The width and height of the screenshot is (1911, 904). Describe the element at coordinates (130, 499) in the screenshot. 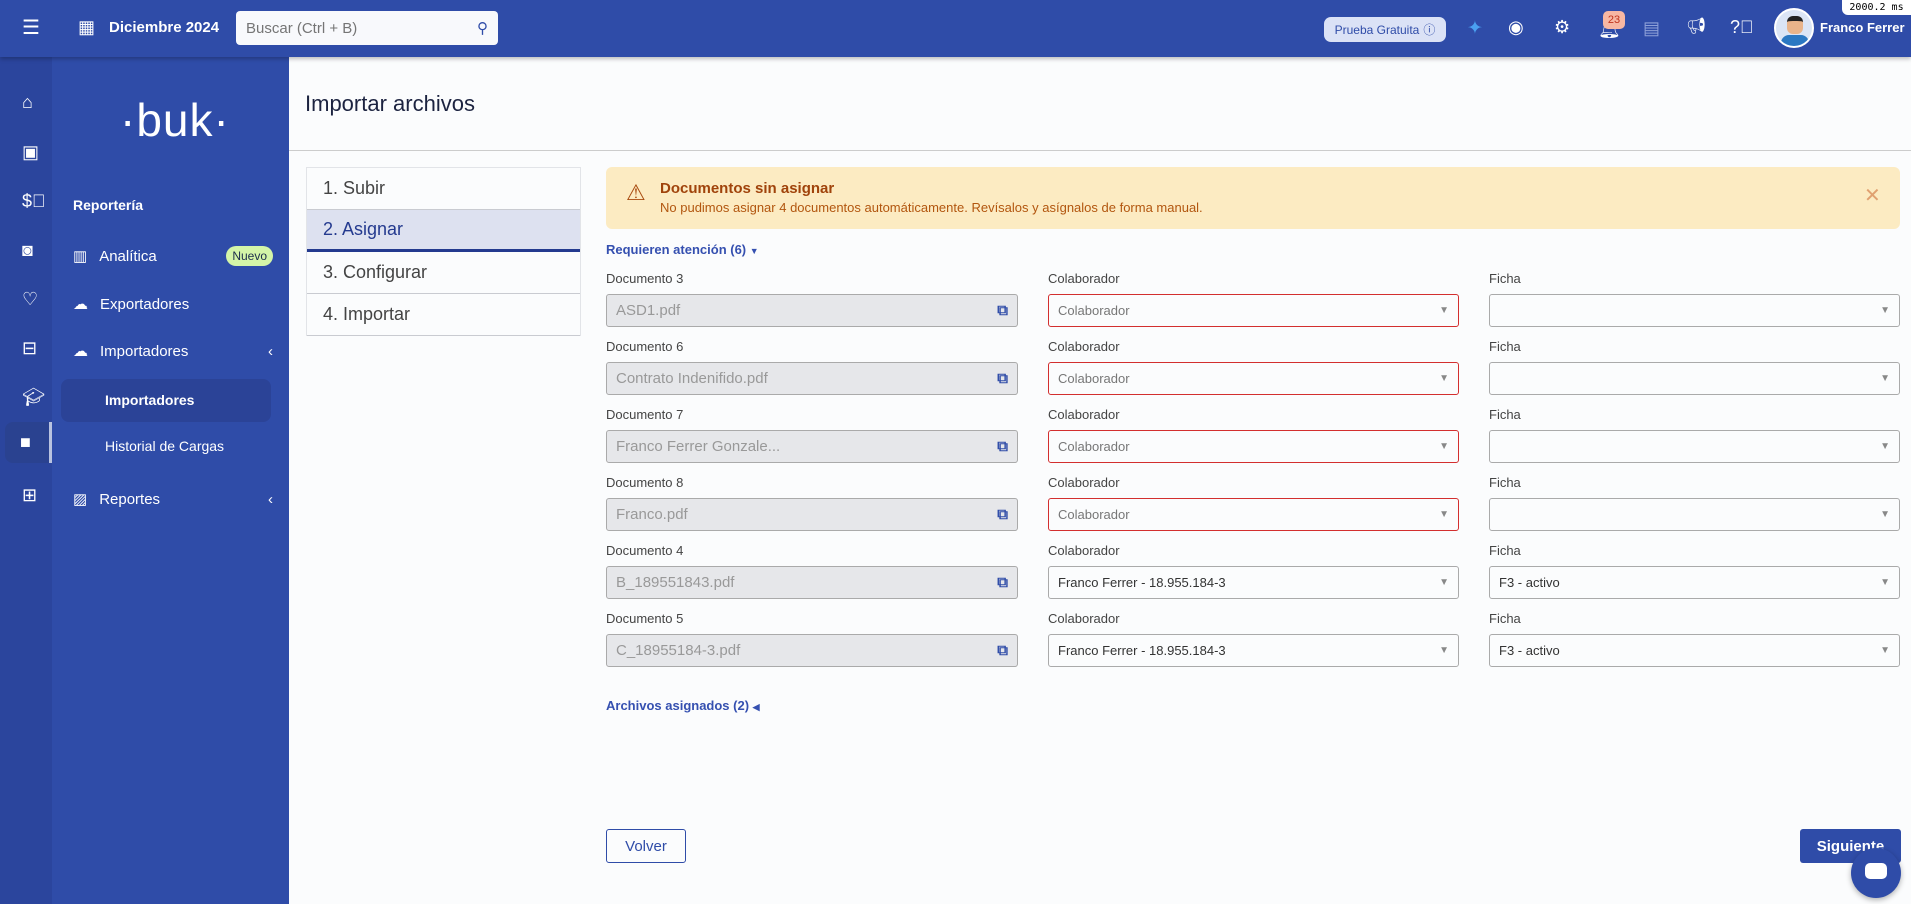

I see `item-label: Reportes` at that location.